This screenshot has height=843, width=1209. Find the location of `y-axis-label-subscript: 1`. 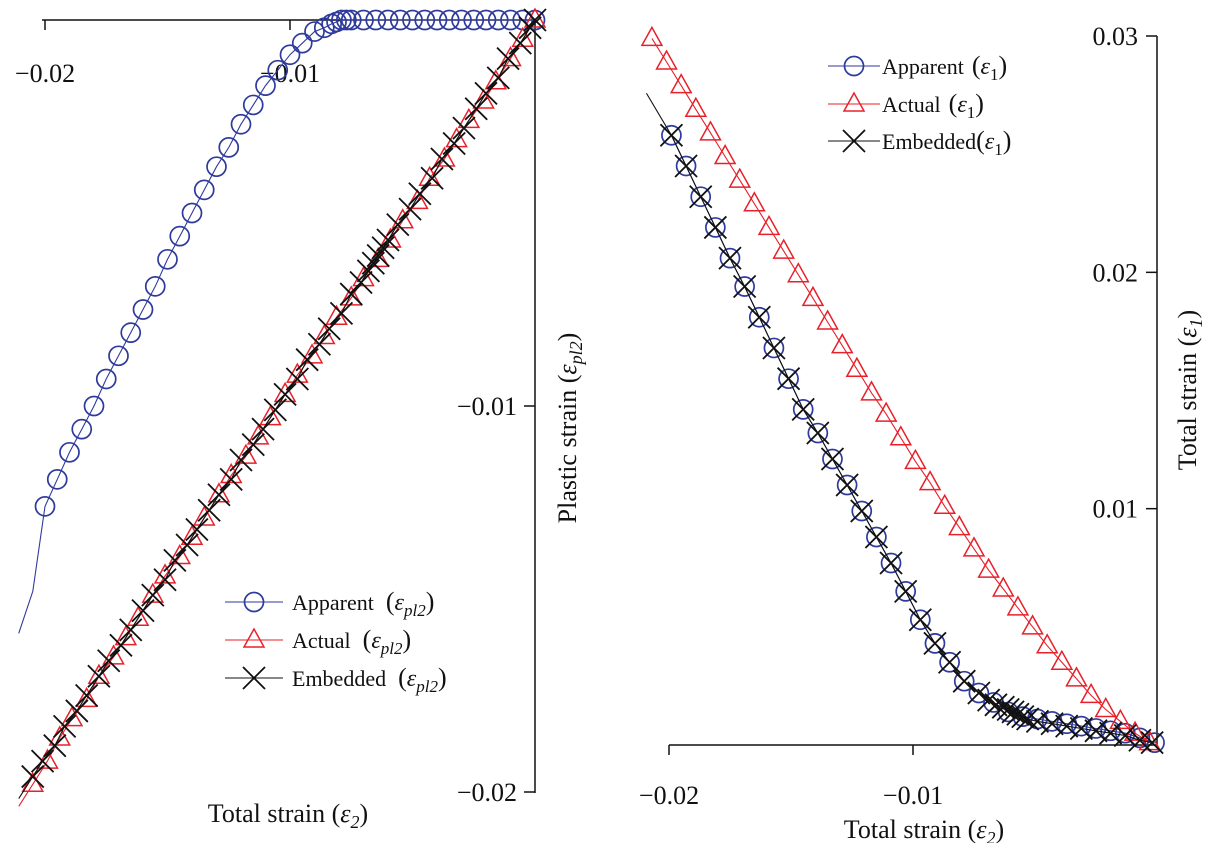

y-axis-label-subscript: 1 is located at coordinates (1196, 322).